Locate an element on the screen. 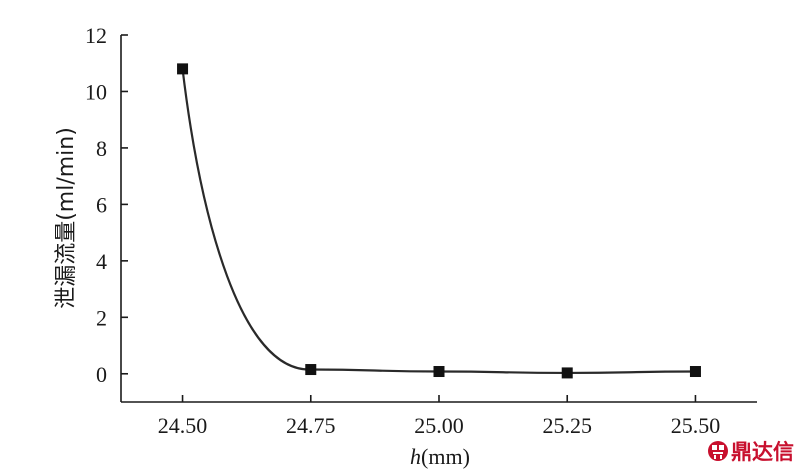  y-axis-label: 泄漏流量(ml/min) is located at coordinates (66, 218).